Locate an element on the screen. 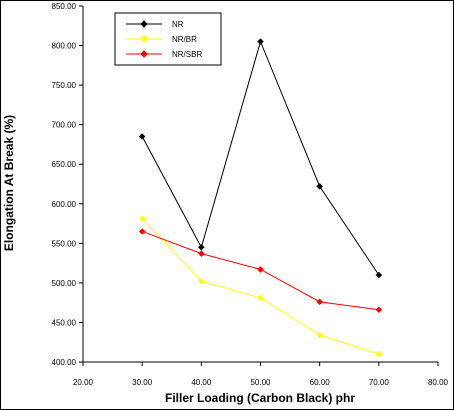 Image resolution: width=454 pixels, height=410 pixels. y-tick-label: 500.00 is located at coordinates (64, 283).